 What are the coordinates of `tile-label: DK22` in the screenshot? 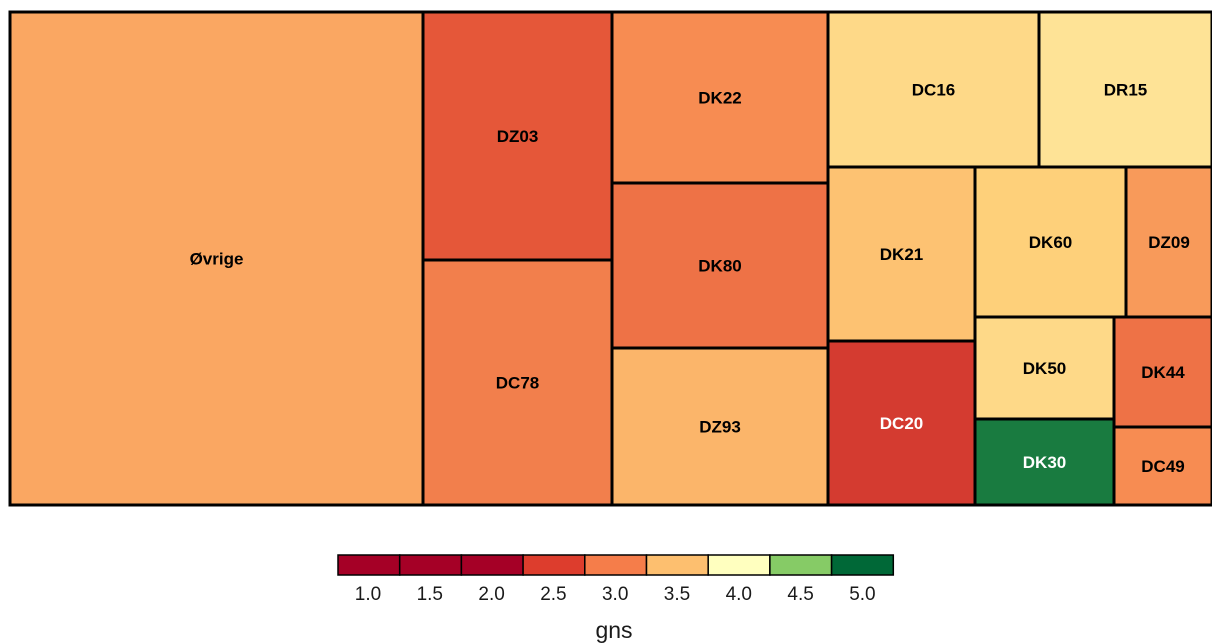 It's located at (719, 98).